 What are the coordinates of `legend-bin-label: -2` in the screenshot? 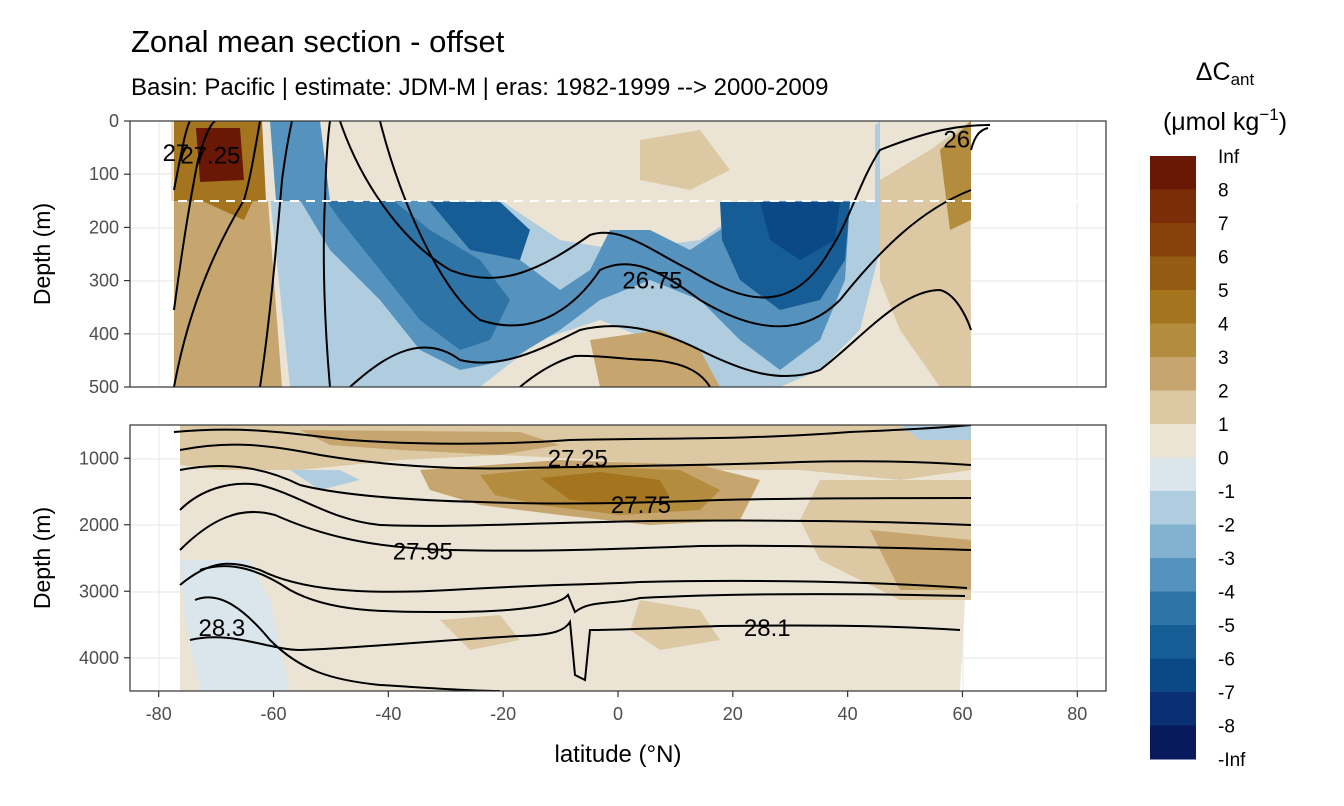 It's located at (1226, 526).